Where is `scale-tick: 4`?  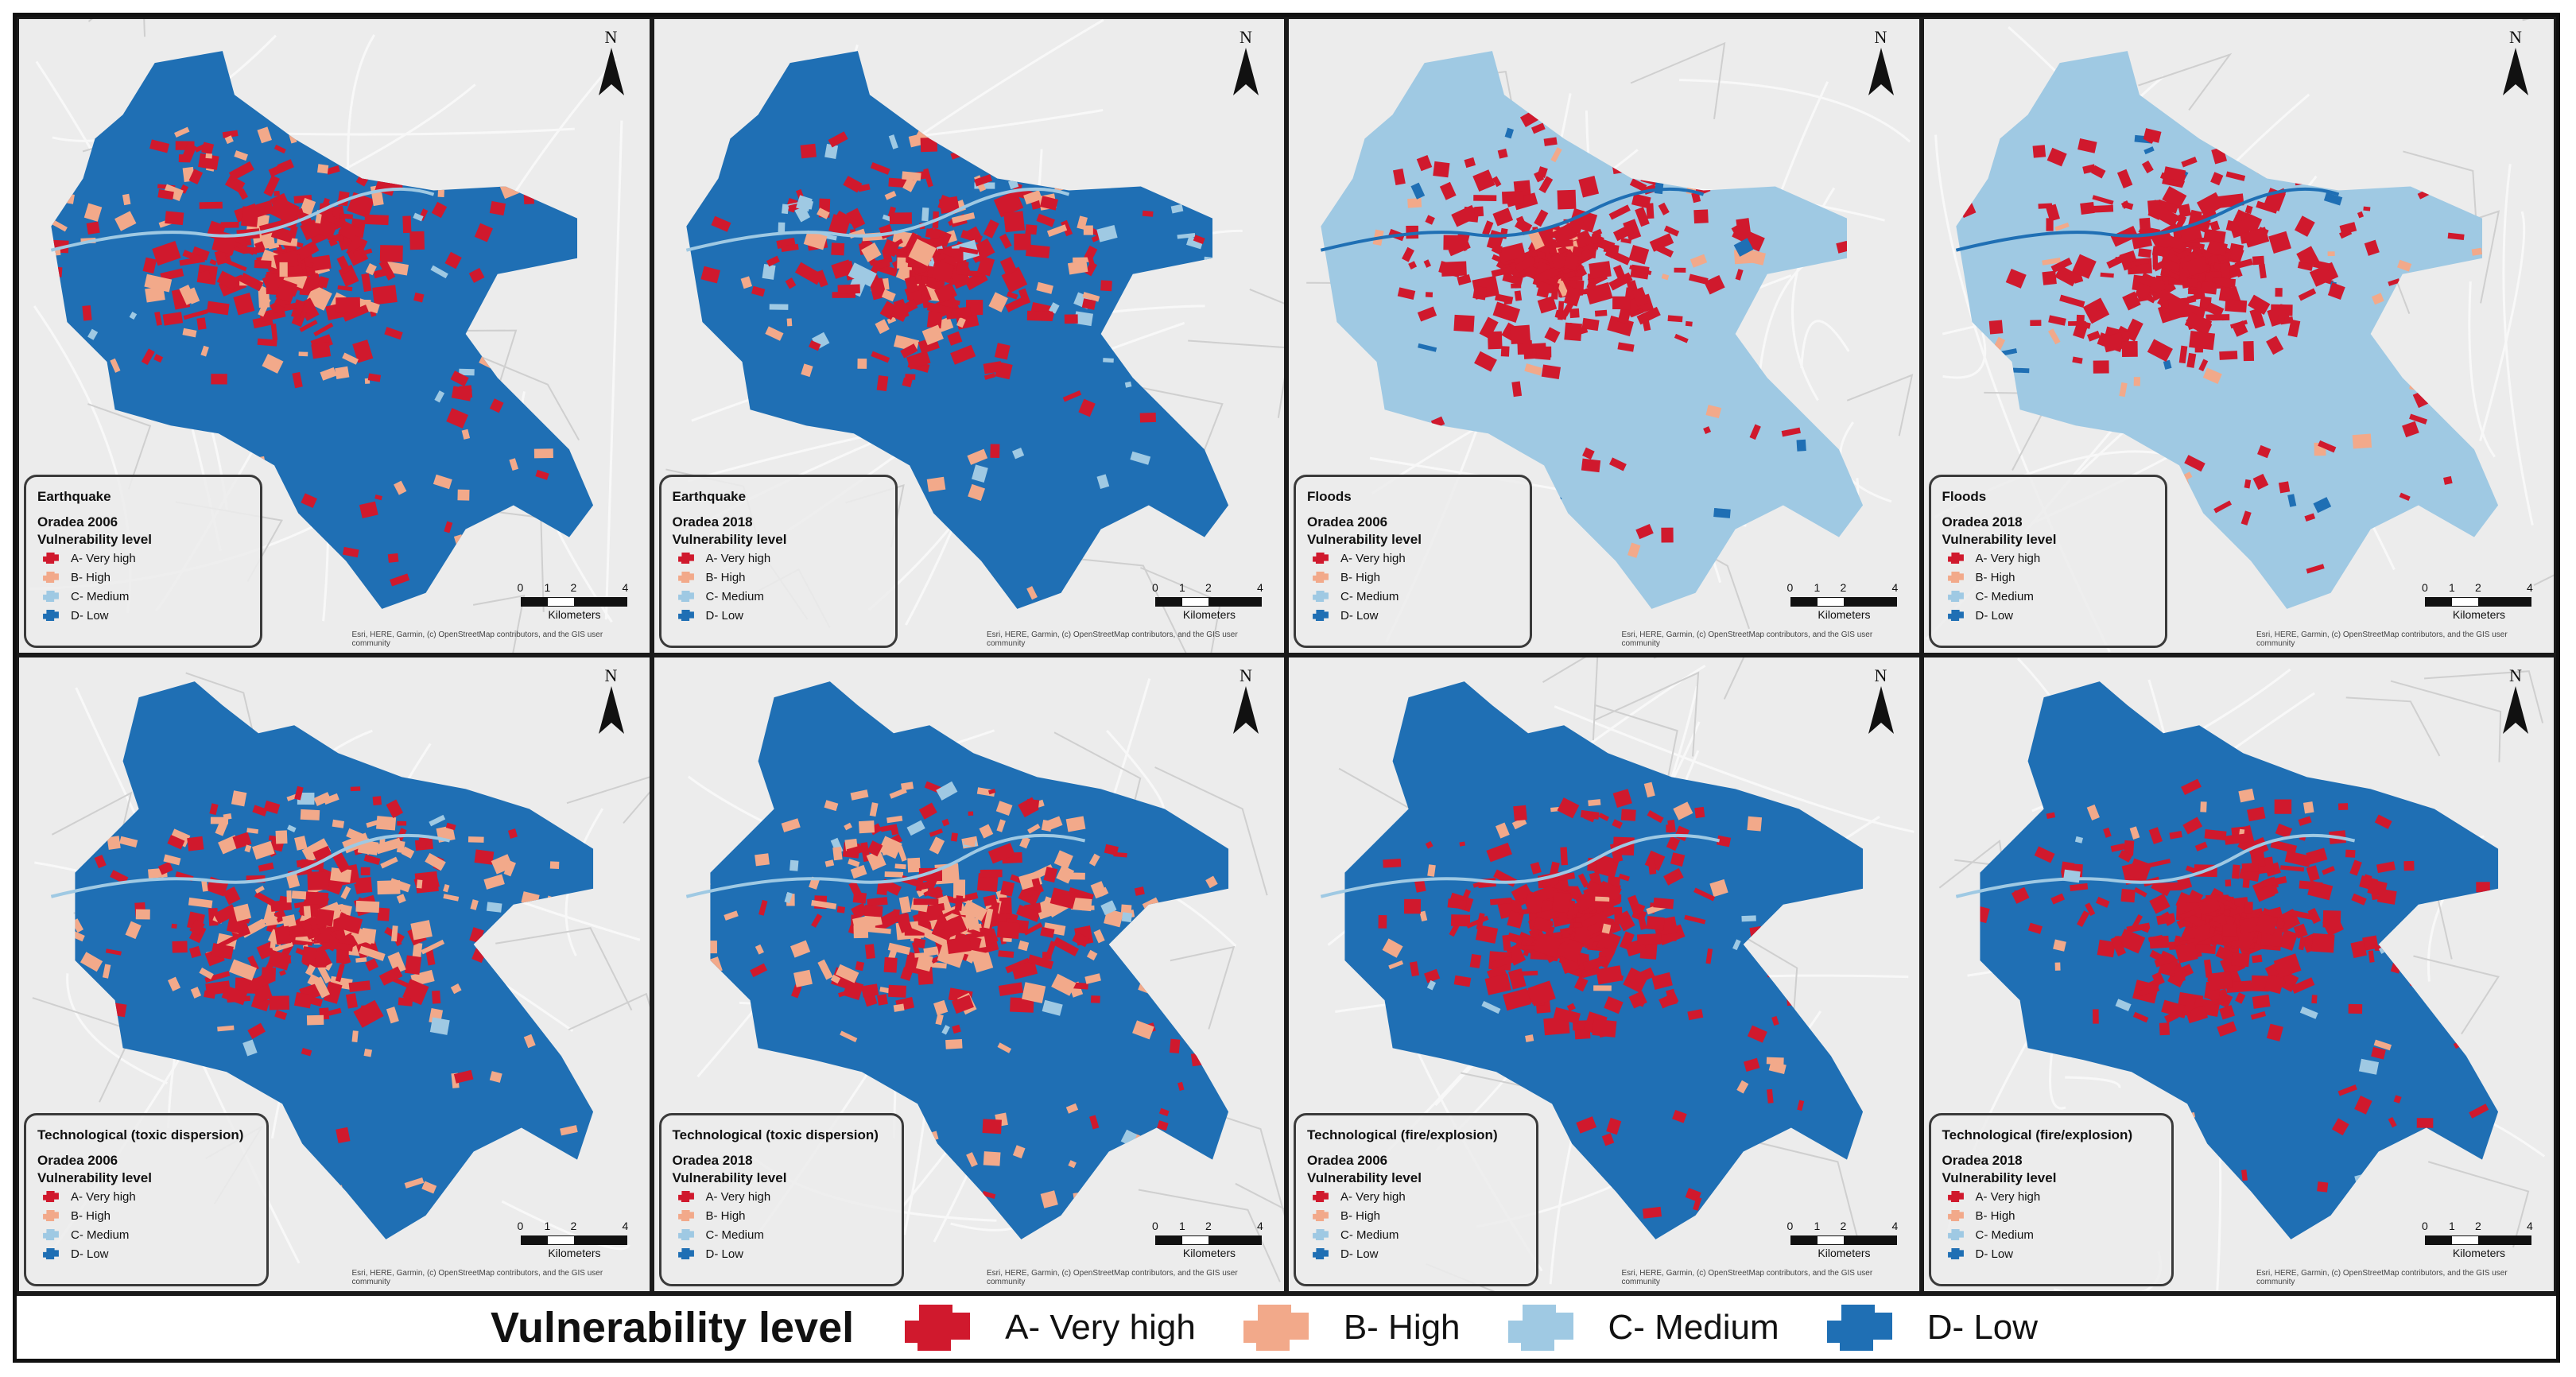
scale-tick: 4 is located at coordinates (1895, 1226).